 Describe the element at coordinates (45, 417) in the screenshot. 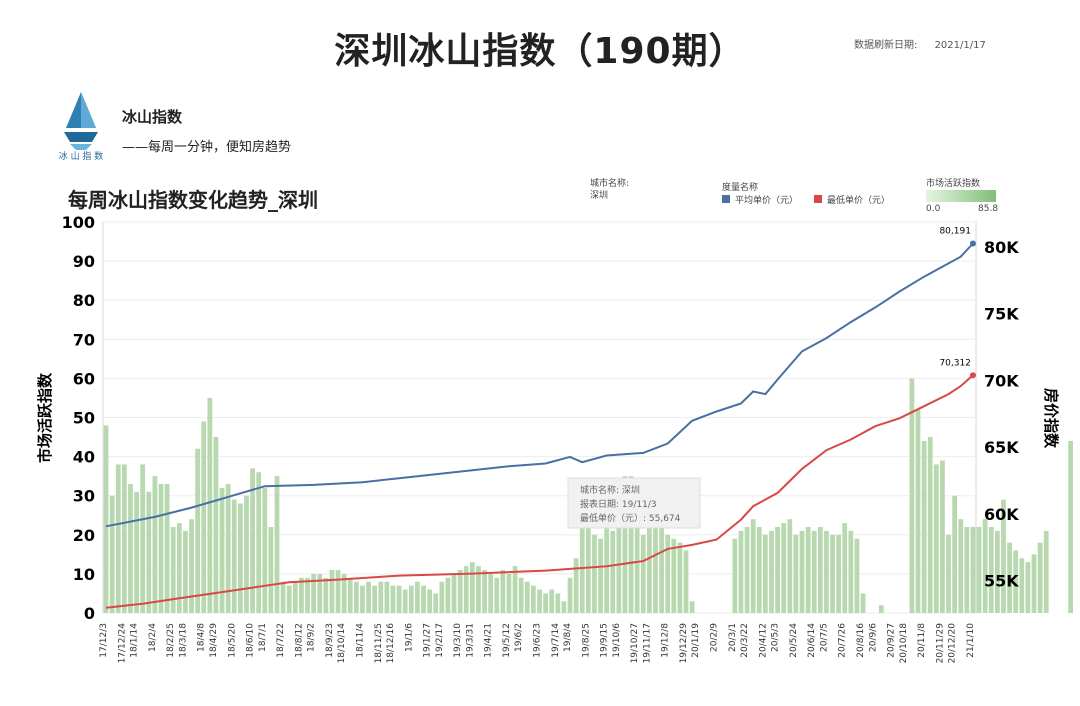

I see `y-axis-left-title: 市场活跃指数` at that location.